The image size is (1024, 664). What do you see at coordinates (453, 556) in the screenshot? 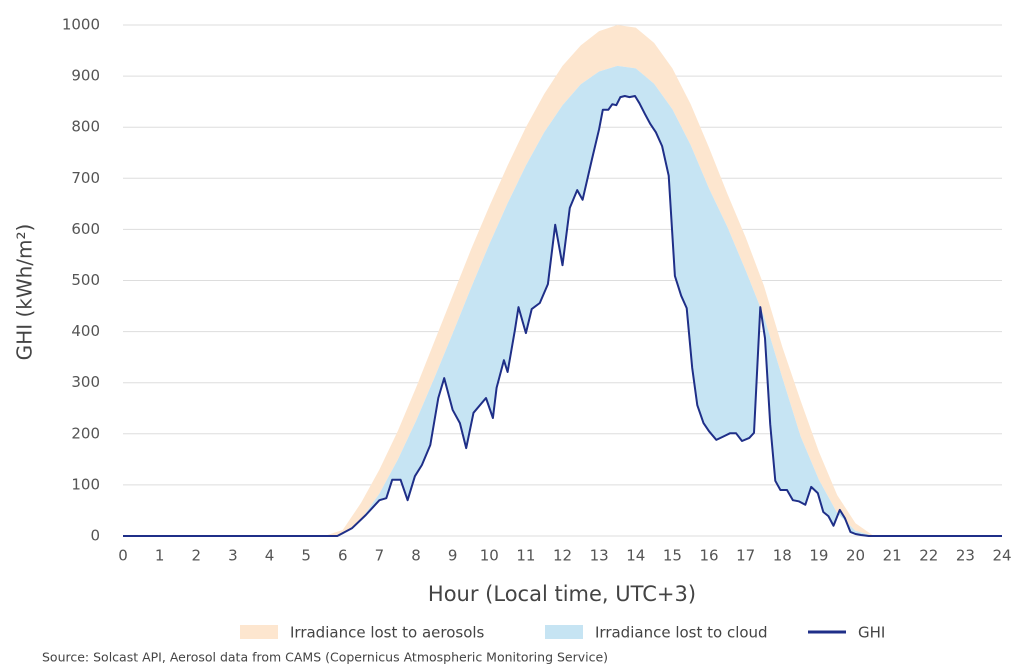
I see `x-tick-label: 9` at bounding box center [453, 556].